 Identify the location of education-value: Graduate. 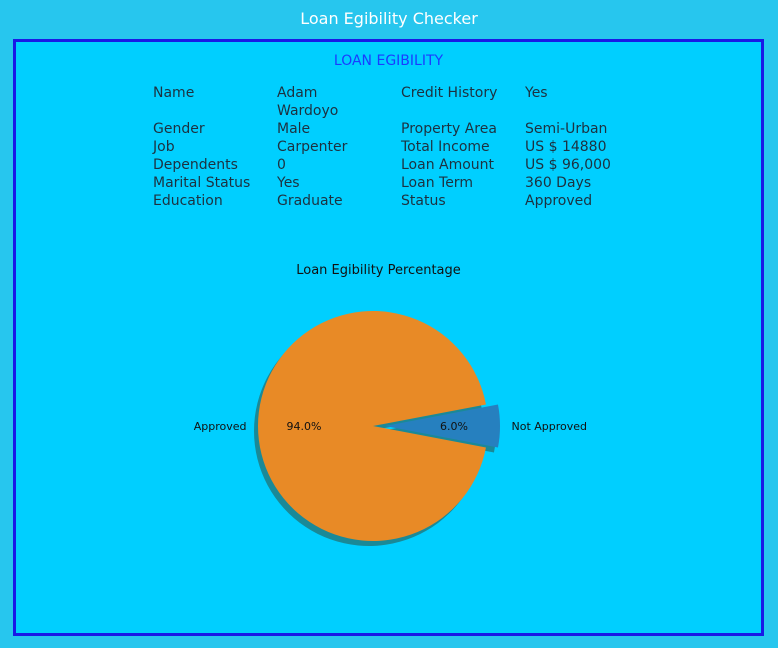
(310, 201).